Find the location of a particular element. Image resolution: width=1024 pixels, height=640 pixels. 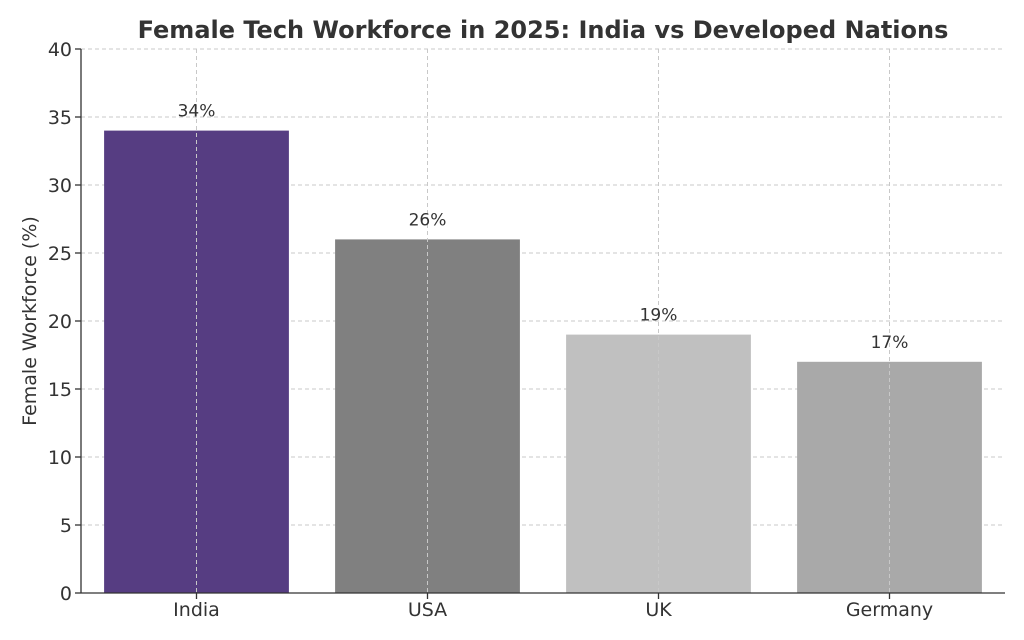

y-axis-label: Female Workforce (%) is located at coordinates (30, 321).